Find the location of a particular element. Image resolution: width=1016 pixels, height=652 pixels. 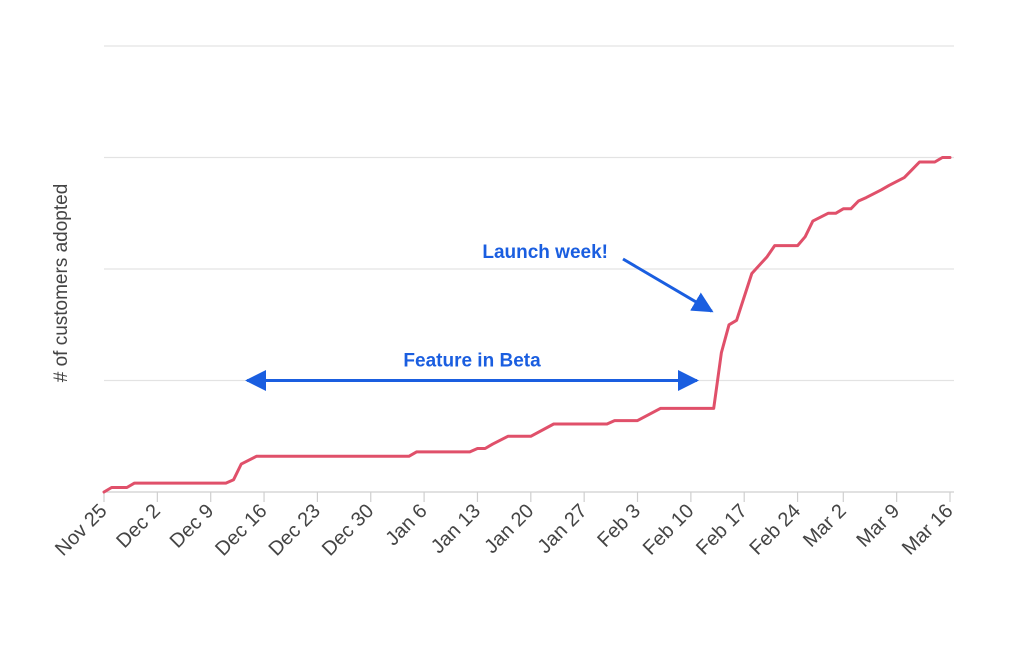

x-tick-label: Feb 3 is located at coordinates (619, 526).